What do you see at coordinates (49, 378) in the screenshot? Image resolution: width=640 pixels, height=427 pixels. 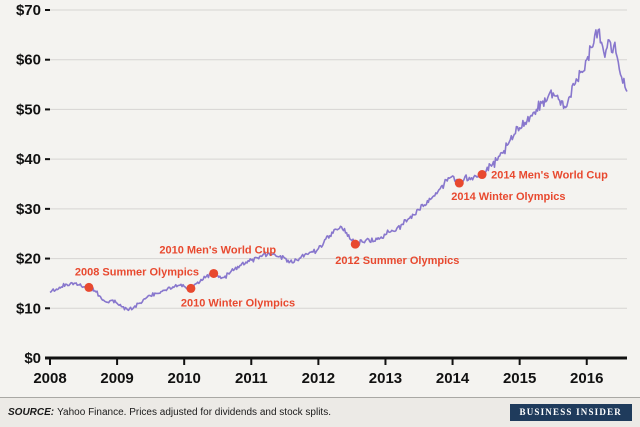 I see `x-axis-label: 2008` at bounding box center [49, 378].